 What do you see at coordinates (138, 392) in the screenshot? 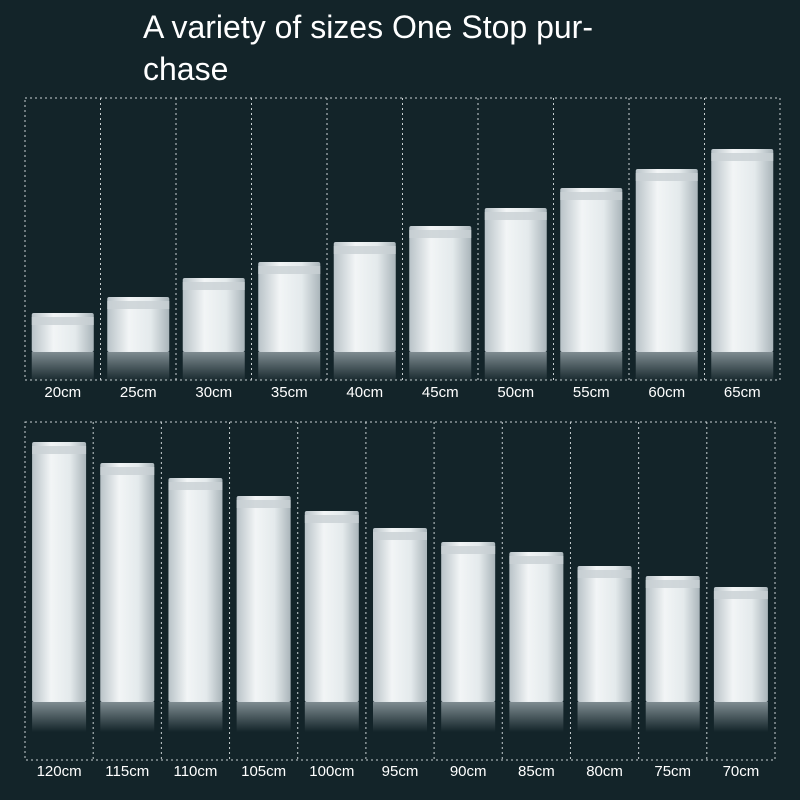
I see `size-label: 25cm` at bounding box center [138, 392].